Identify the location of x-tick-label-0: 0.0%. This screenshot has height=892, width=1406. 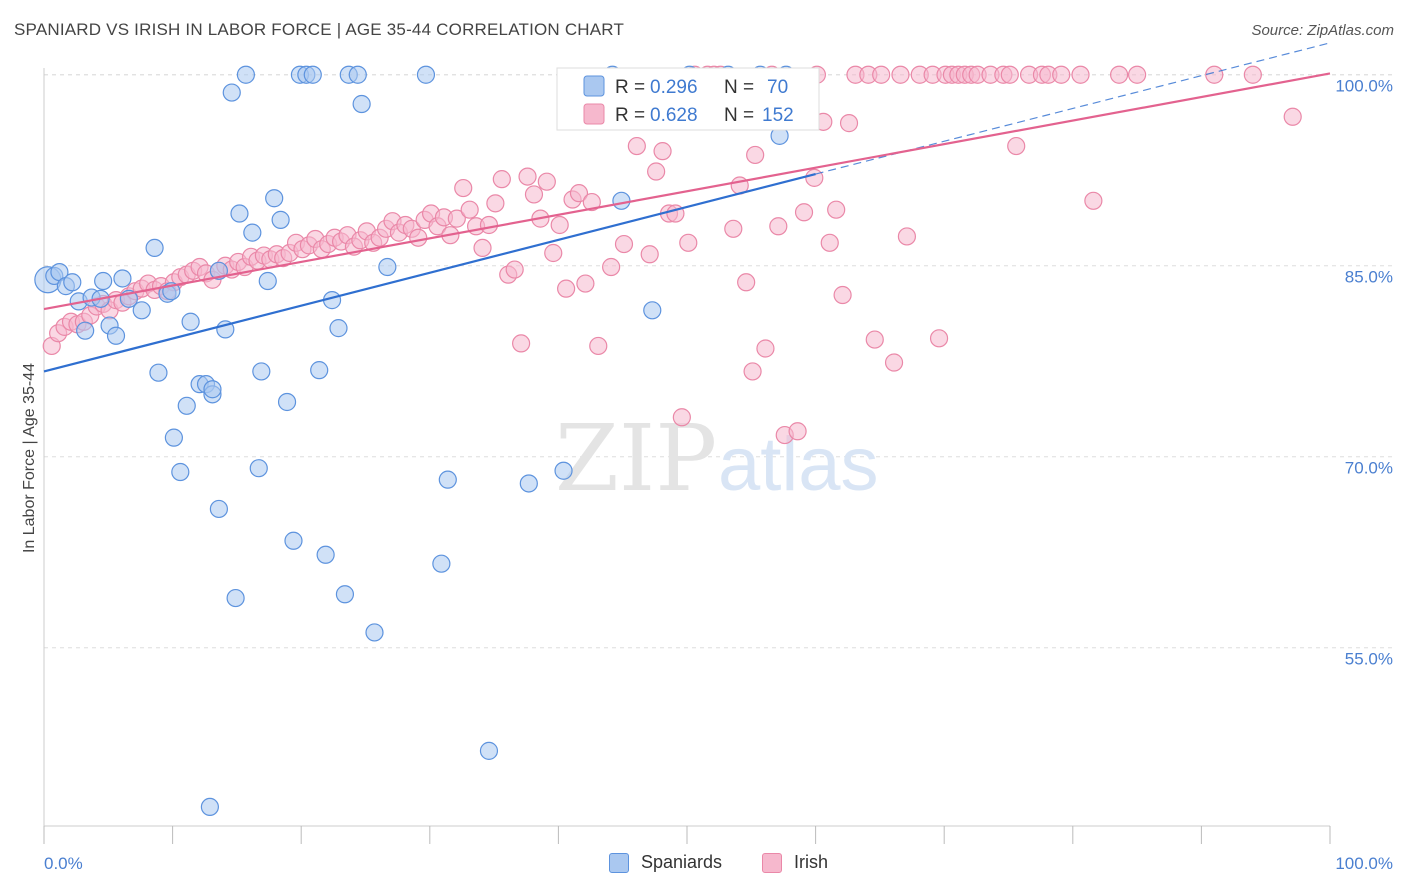
(63, 863).